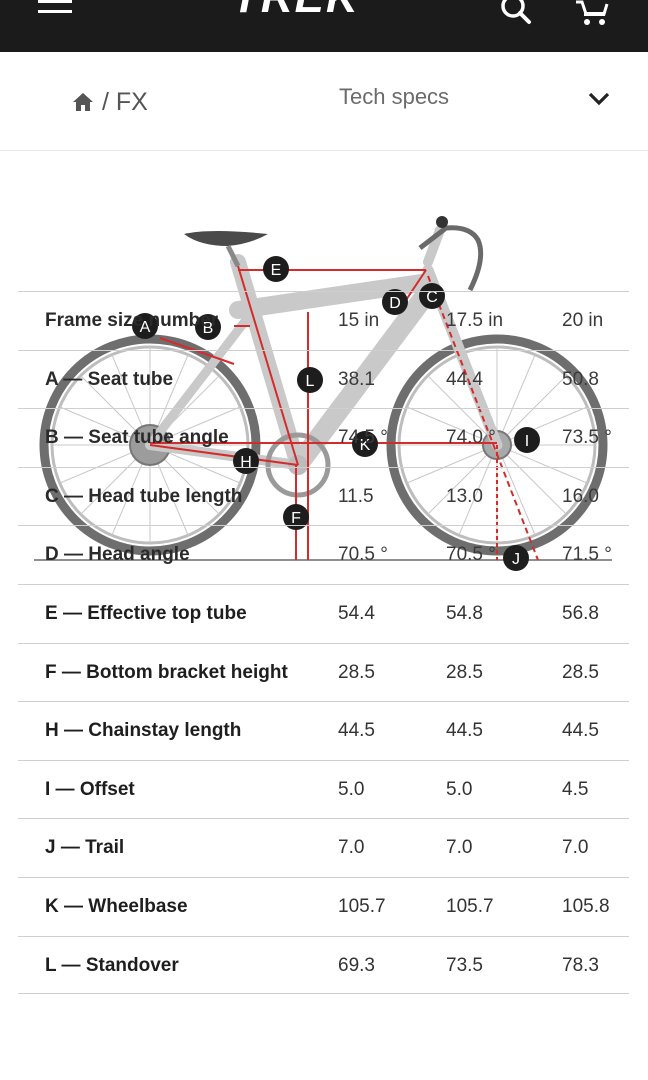 Image resolution: width=648 pixels, height=1080 pixels. Describe the element at coordinates (323, 847) in the screenshot. I see `table-row: J — Trail 7.0 7.0 7.0` at that location.